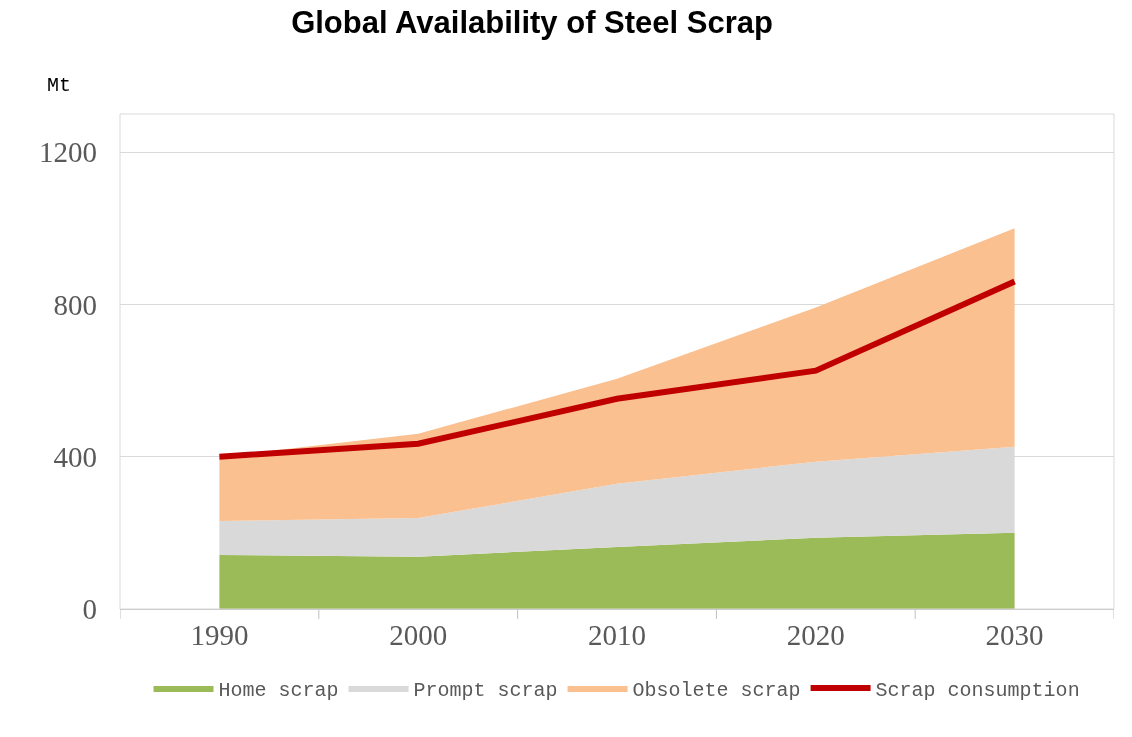 The image size is (1132, 737). What do you see at coordinates (59, 85) in the screenshot?
I see `y-axis-title: Mt` at bounding box center [59, 85].